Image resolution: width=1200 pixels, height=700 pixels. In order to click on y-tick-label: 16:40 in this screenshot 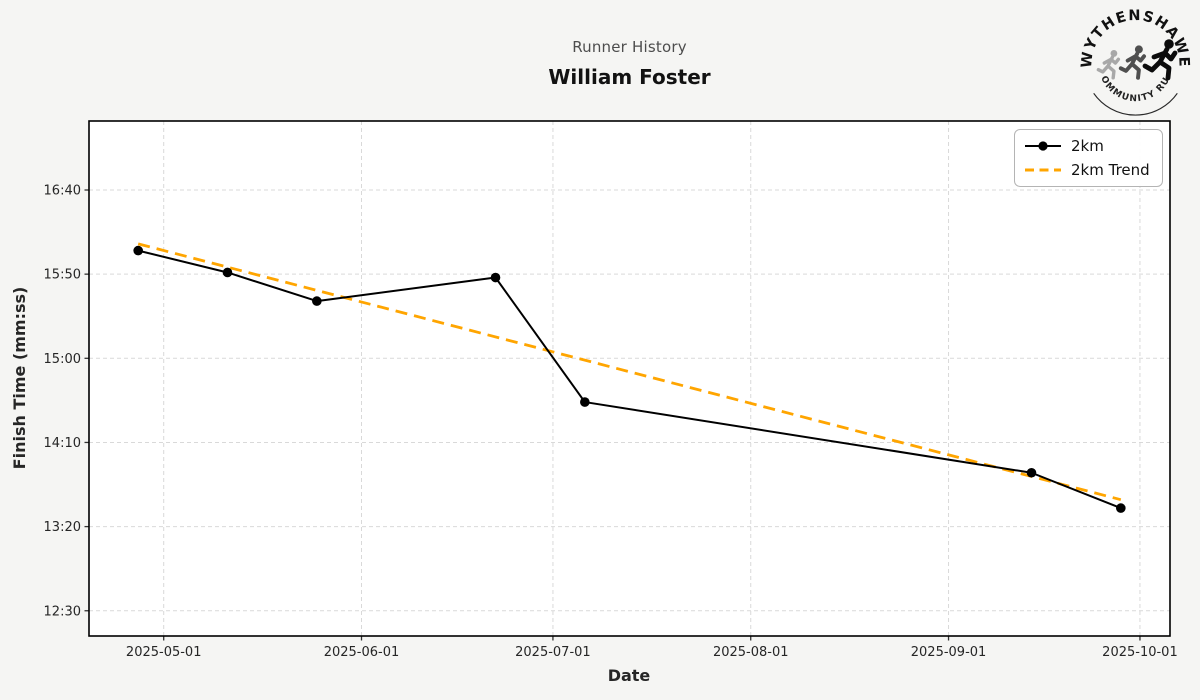, I will do `click(62, 191)`.